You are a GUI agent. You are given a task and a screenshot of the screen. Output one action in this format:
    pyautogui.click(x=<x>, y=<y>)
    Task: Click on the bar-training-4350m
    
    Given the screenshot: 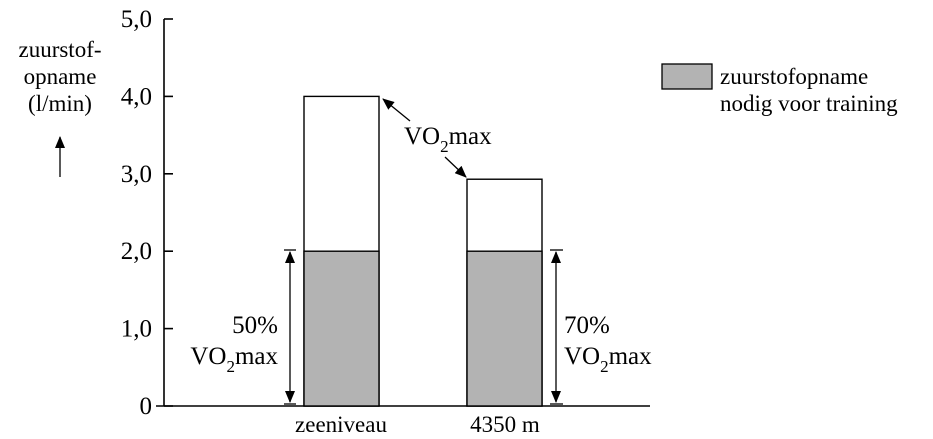 What is the action you would take?
    pyautogui.click(x=504, y=328)
    